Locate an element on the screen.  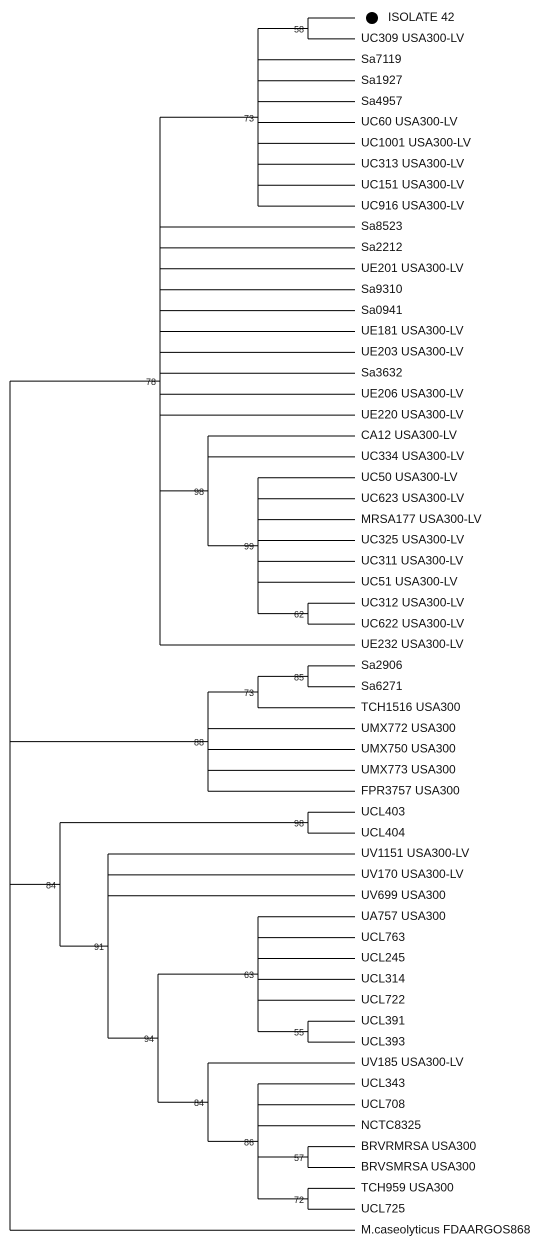
leaf-label: UV185 USA300-LV is located at coordinates (412, 1062).